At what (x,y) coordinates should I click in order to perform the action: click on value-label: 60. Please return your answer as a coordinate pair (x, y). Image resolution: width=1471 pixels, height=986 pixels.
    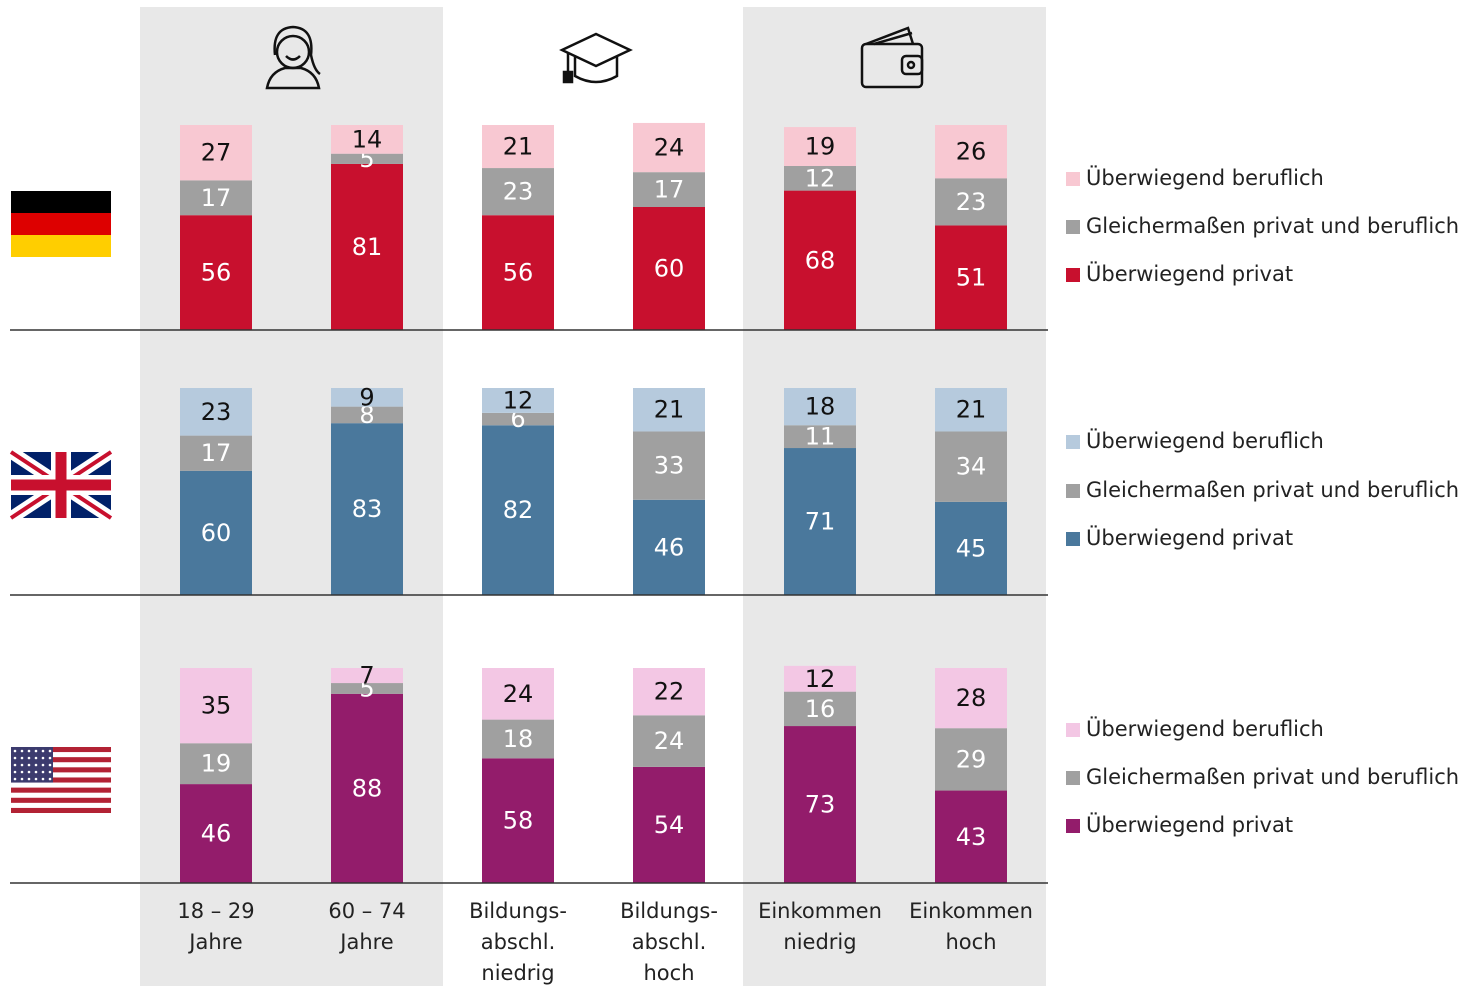
    Looking at the image, I should click on (216, 533).